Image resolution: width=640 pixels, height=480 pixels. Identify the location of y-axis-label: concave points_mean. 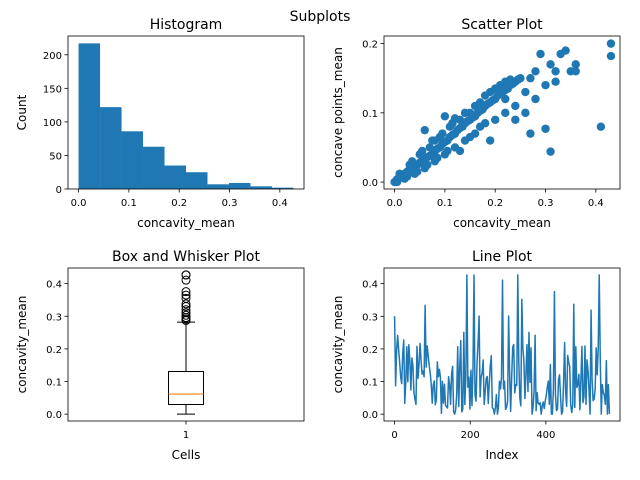
(338, 112).